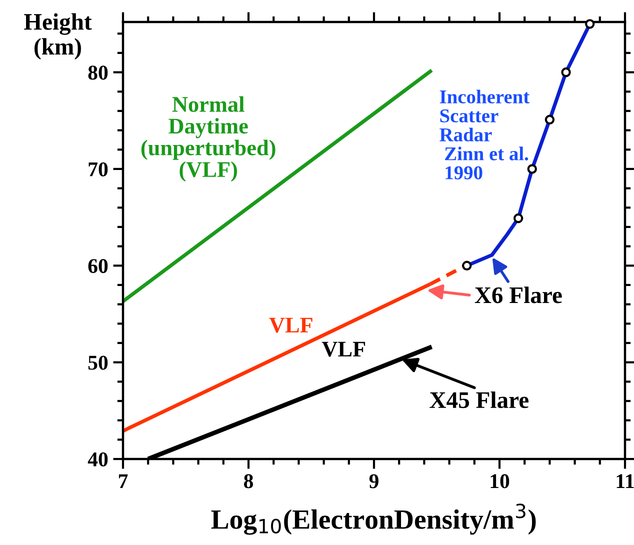  Describe the element at coordinates (500, 481) in the screenshot. I see `x-tick-label: 10` at that location.